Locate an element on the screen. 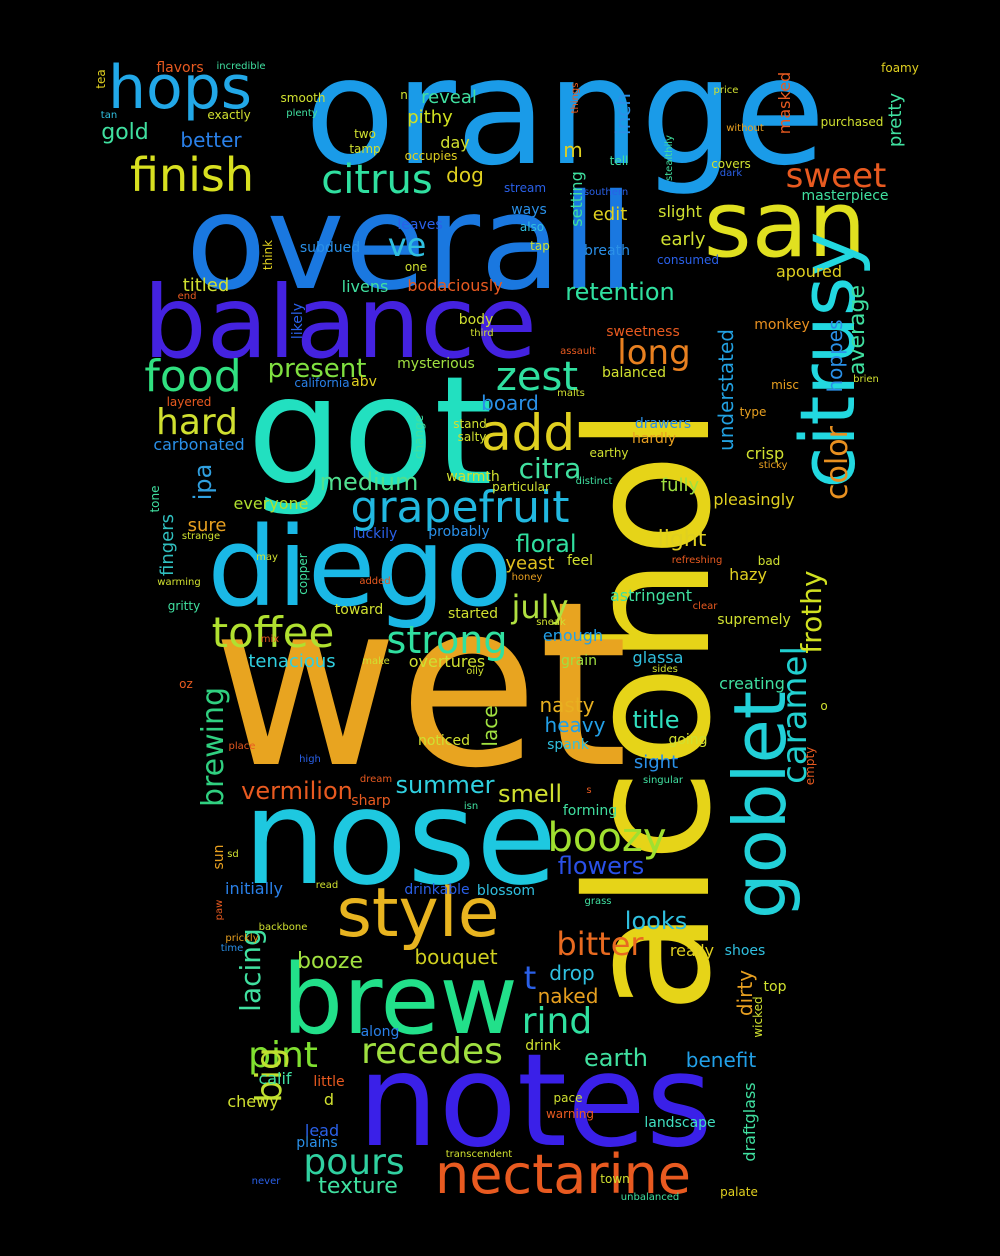 Image resolution: width=1000 pixels, height=1256 pixels. cloud-word: particular is located at coordinates (521, 487).